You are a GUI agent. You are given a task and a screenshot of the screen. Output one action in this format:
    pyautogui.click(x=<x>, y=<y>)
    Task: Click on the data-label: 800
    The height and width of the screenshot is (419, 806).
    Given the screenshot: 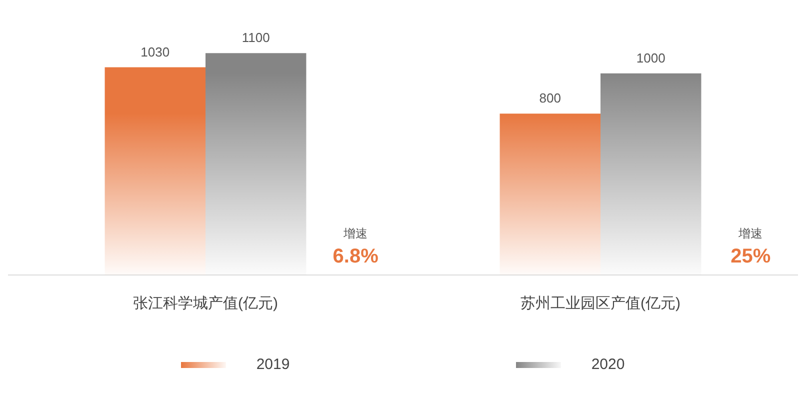 What is the action you would take?
    pyautogui.click(x=550, y=98)
    